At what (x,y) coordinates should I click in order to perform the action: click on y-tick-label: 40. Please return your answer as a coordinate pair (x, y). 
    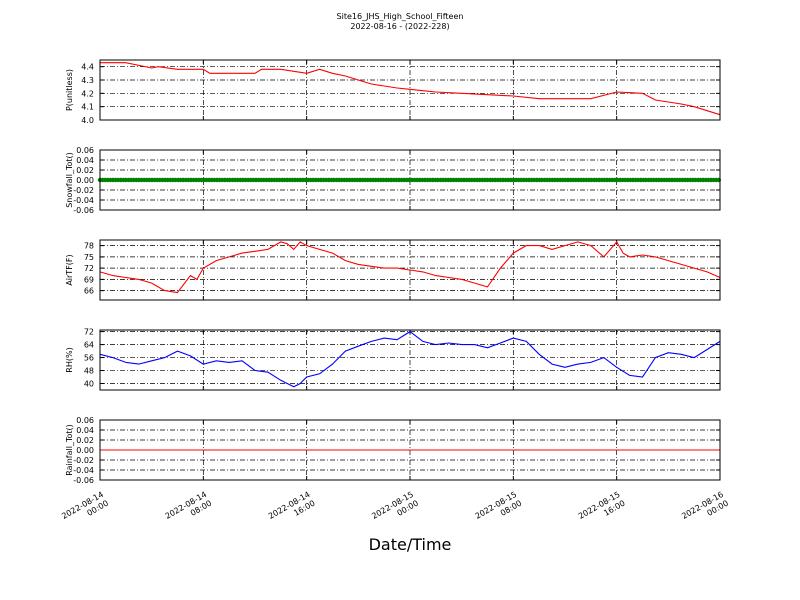
    Looking at the image, I should click on (89, 384).